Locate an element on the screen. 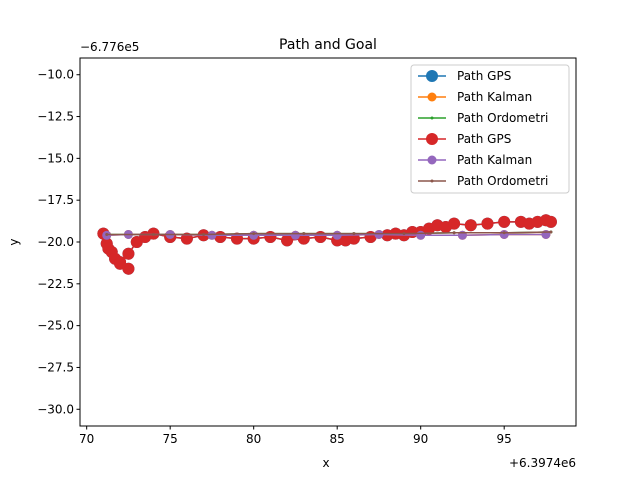  y-tick-label: −30.0 is located at coordinates (55, 409).